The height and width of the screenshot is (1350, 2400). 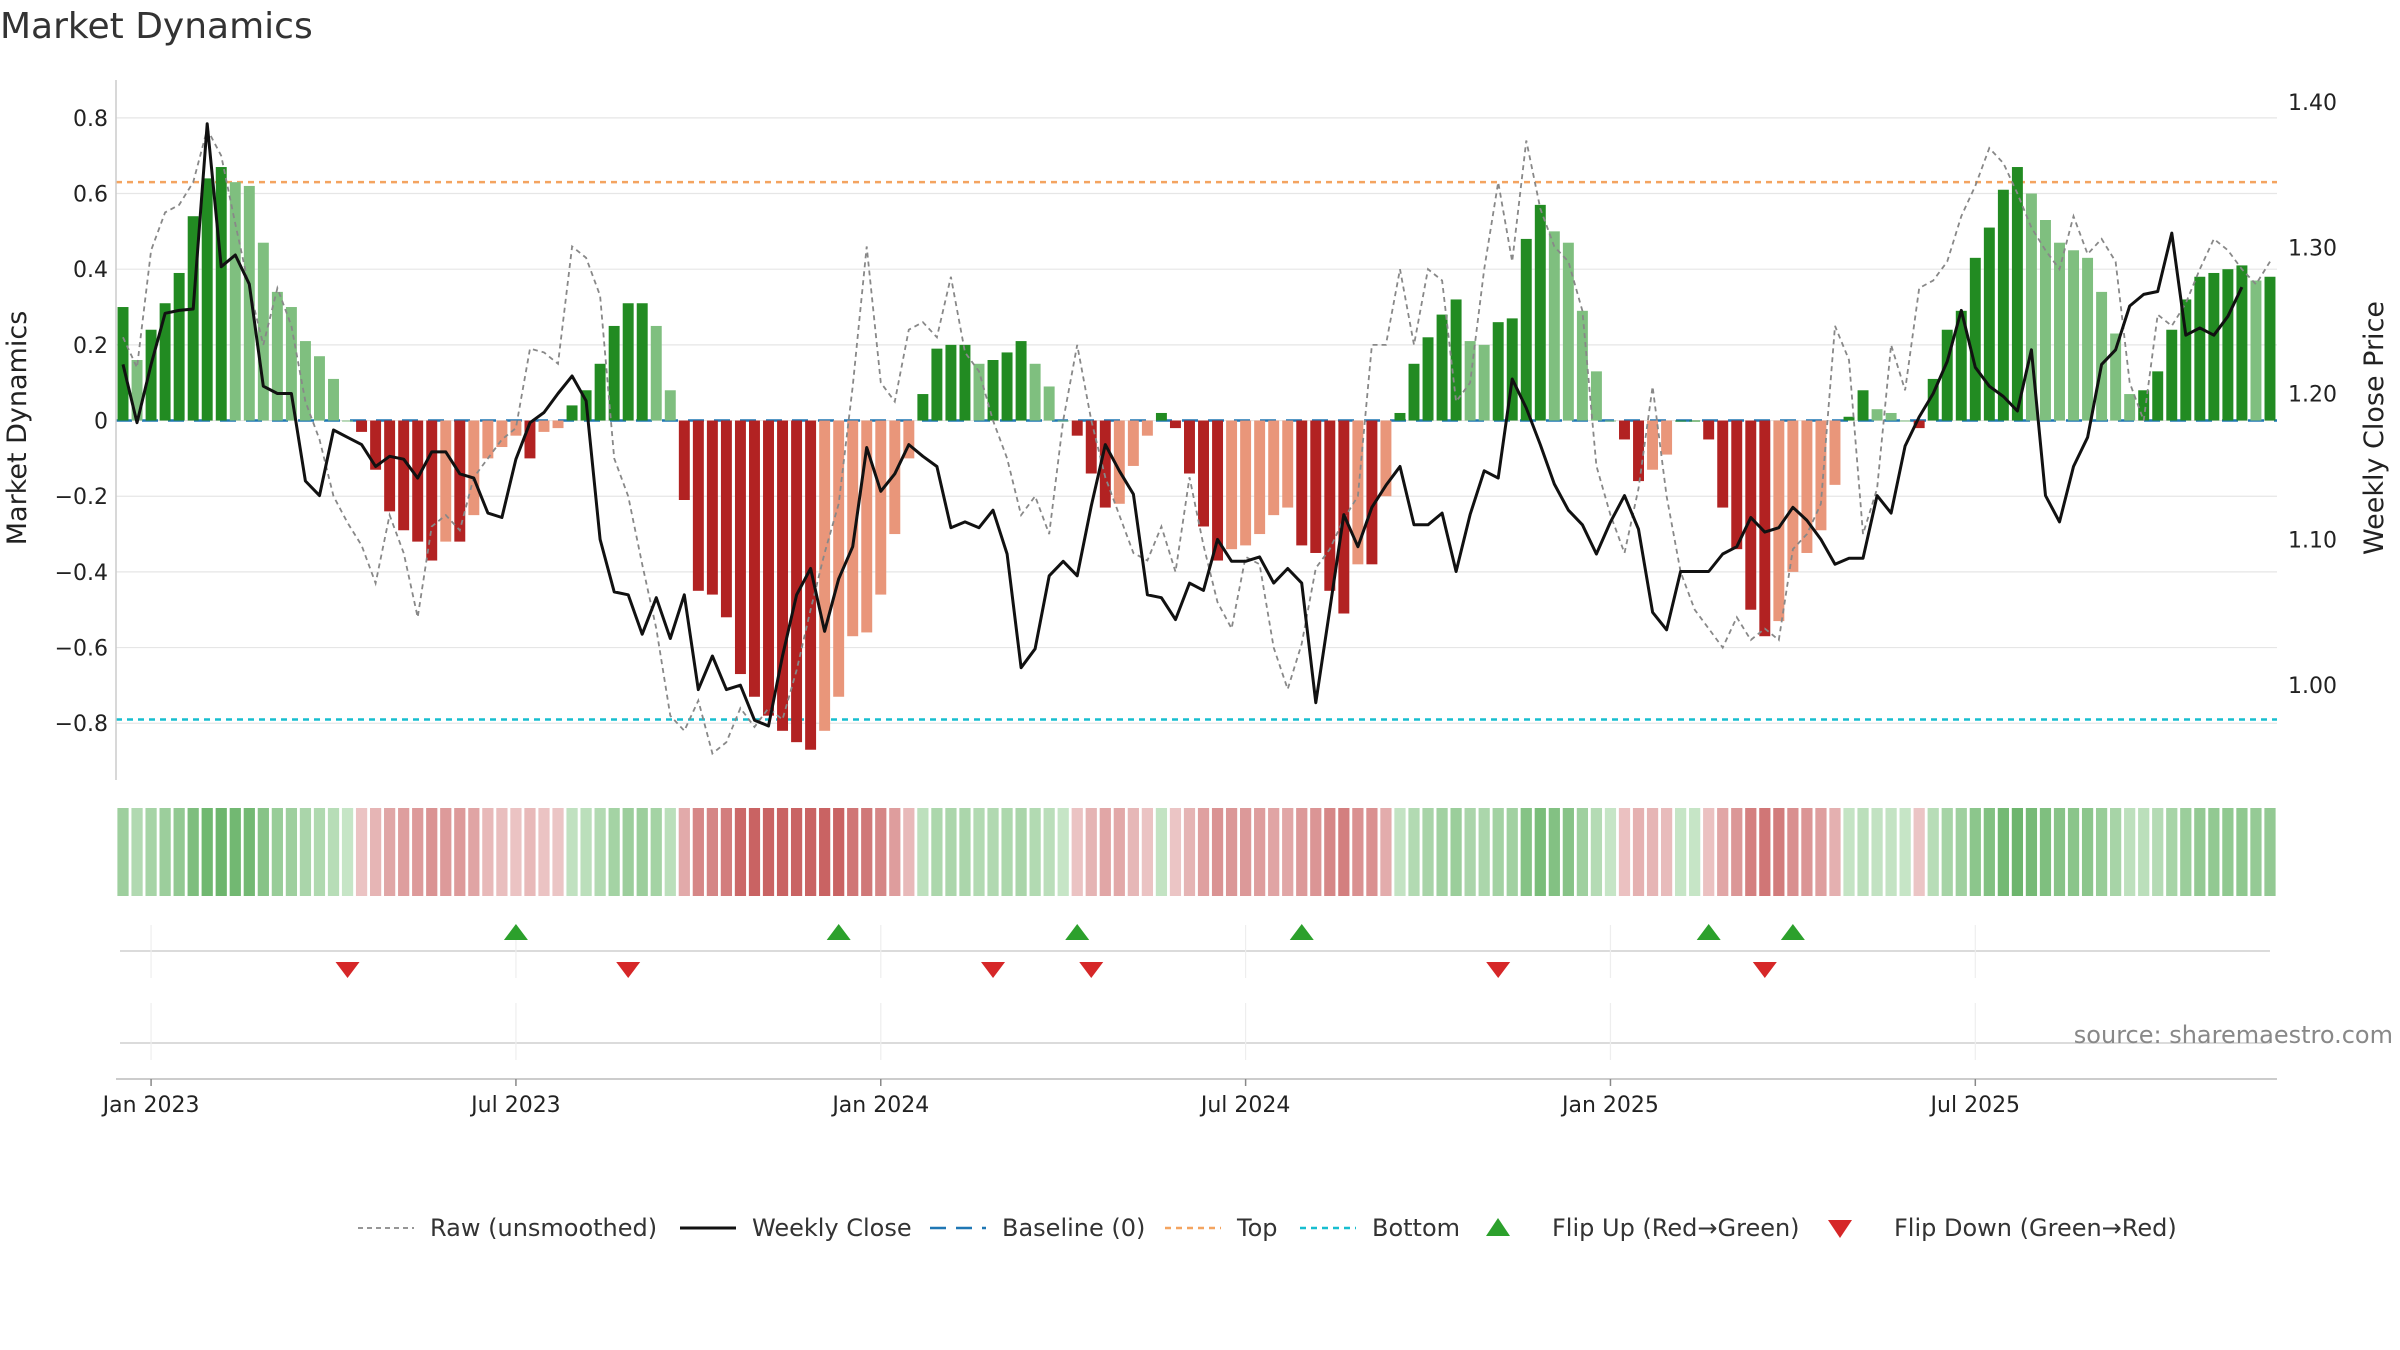 I want to click on left-tick-label: −0.2, so click(x=81, y=497).